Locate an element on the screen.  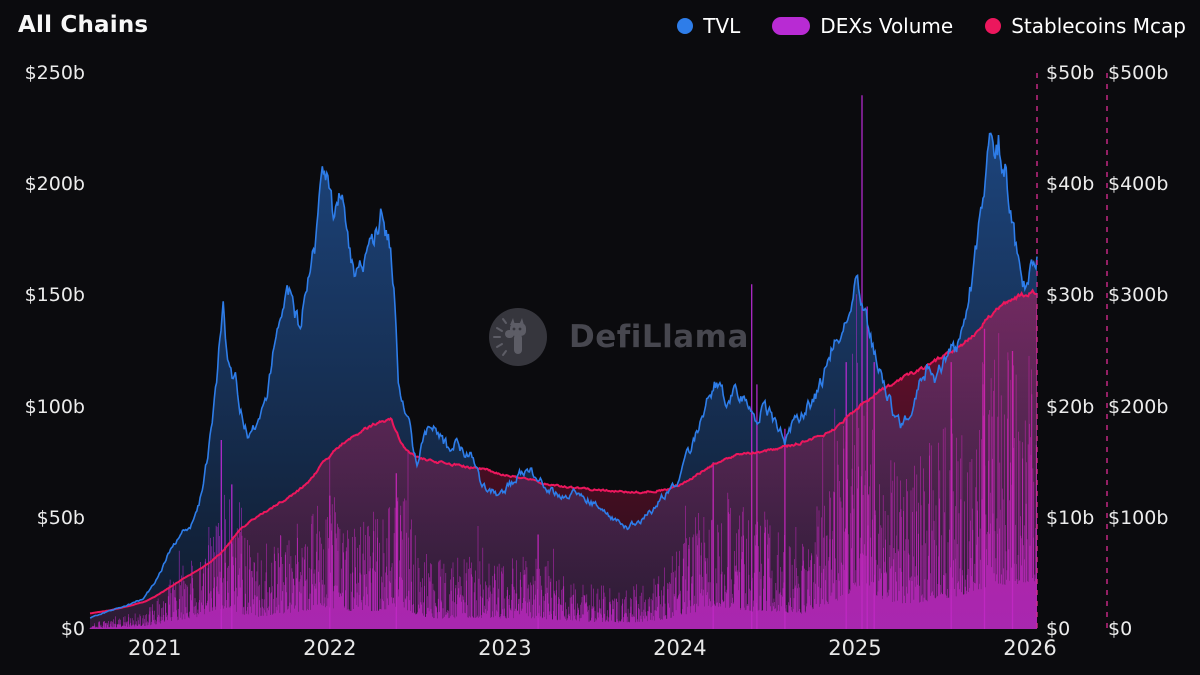
legend-item-dexs-volume: DEXs Volume is located at coordinates (862, 26).